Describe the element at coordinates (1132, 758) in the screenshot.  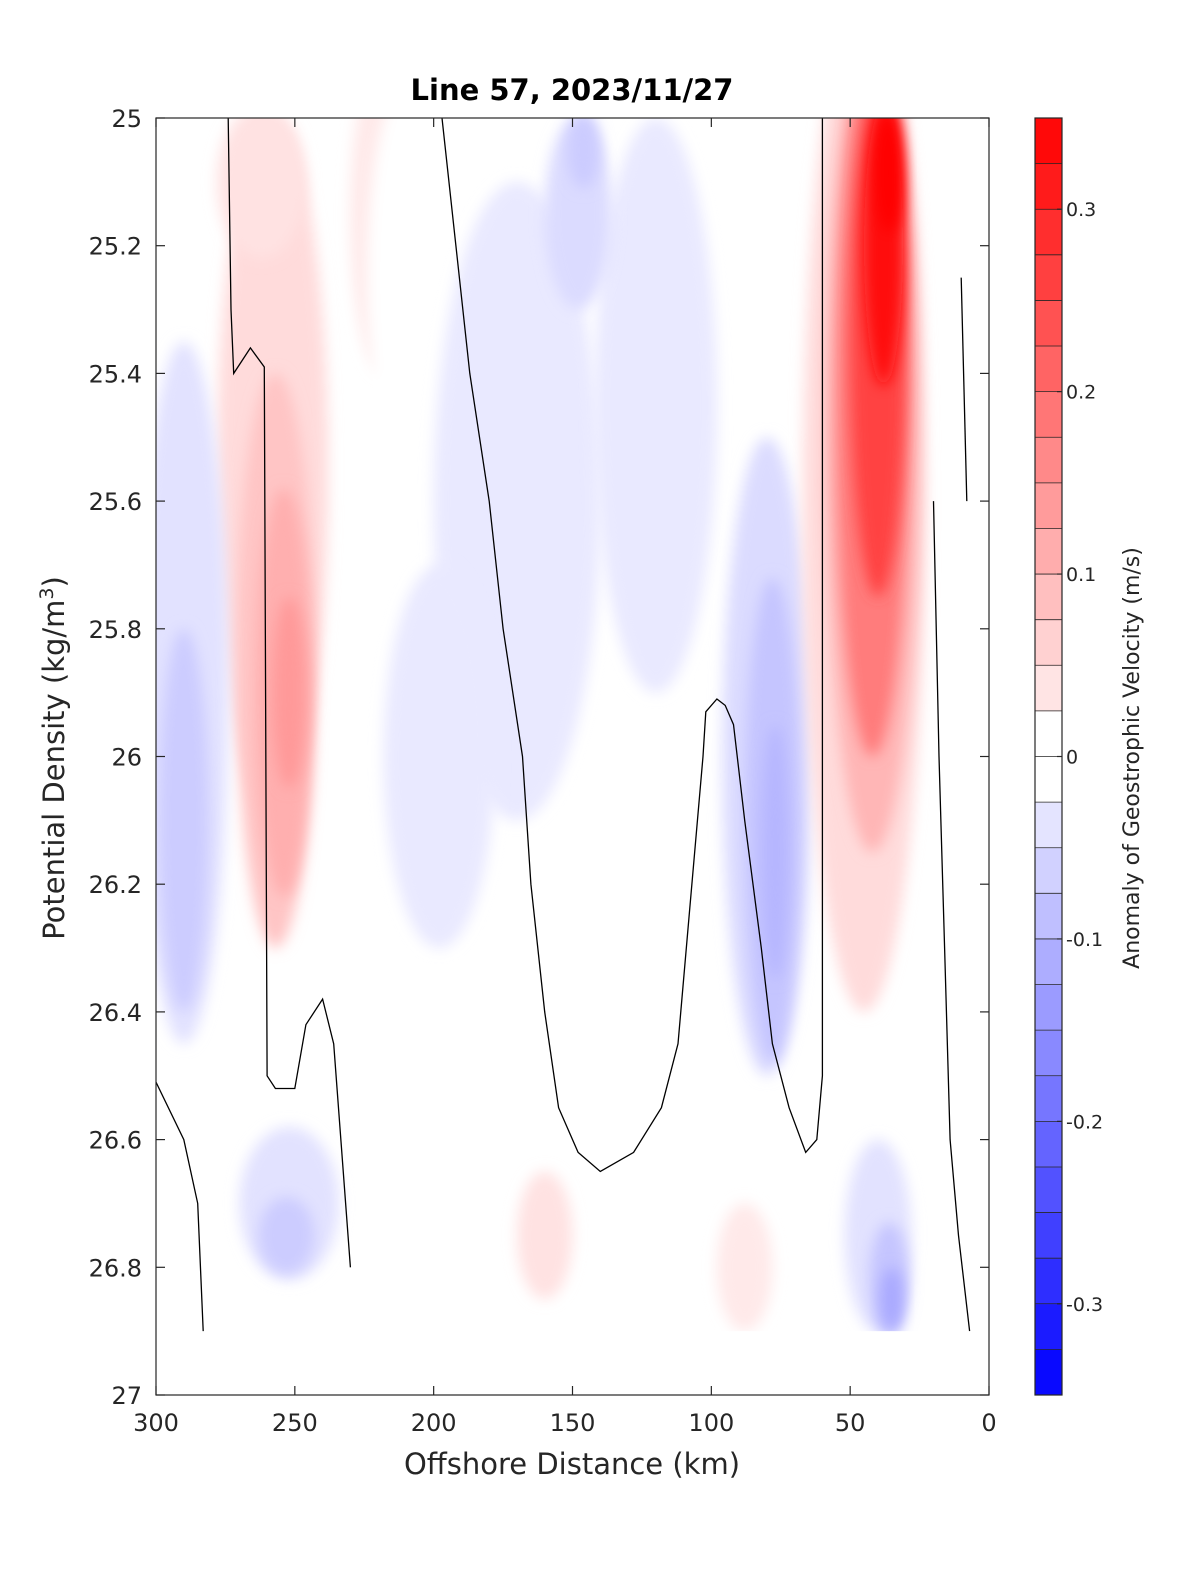
I see `colorbar-label: Anomaly of Geostrophic Velocity (m/s)` at that location.